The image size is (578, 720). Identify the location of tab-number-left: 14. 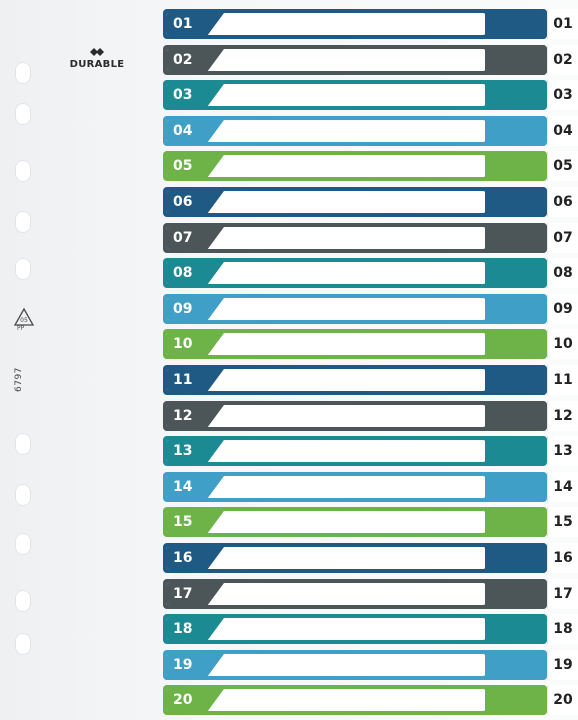
(195, 487).